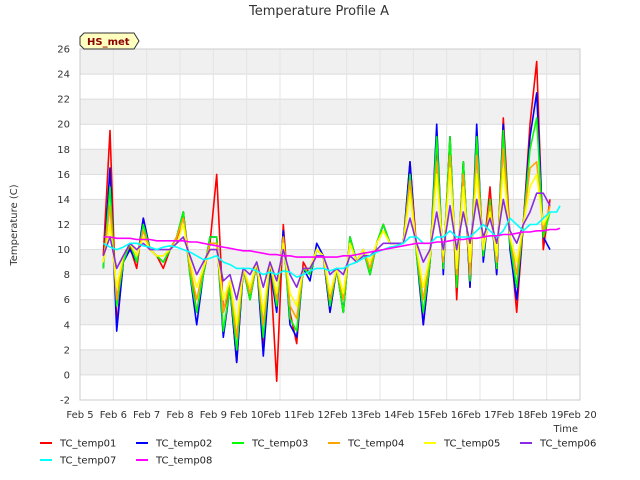 This screenshot has height=480, width=640. Describe the element at coordinates (67, 325) in the screenshot. I see `y-tick-label: 4` at that location.